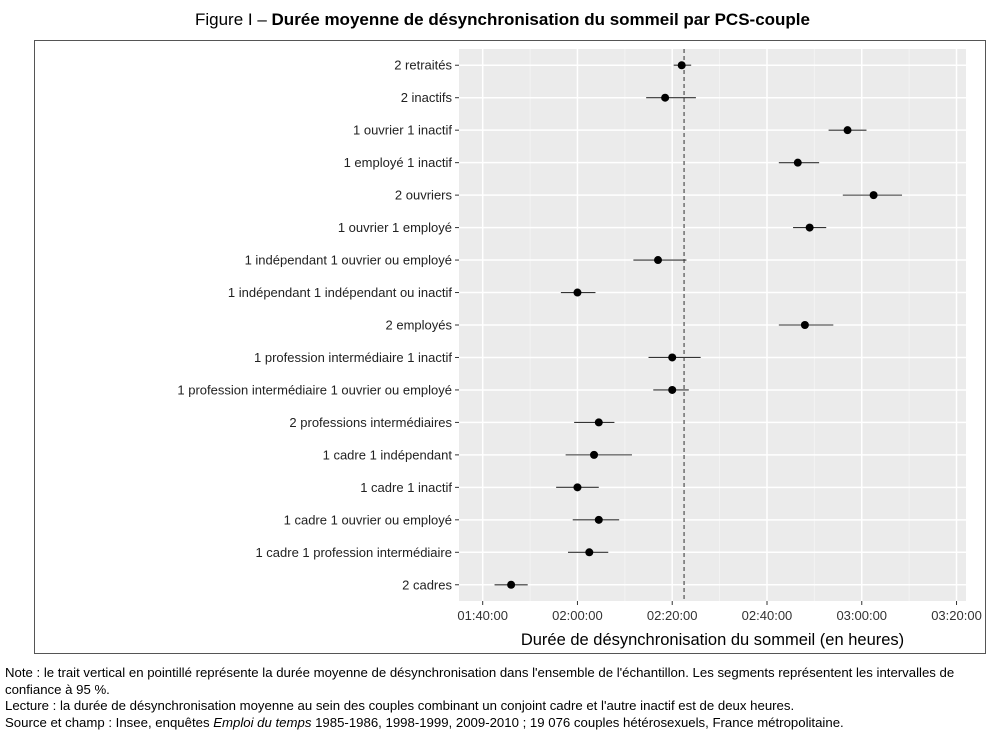 The image size is (1005, 745). What do you see at coordinates (423, 65) in the screenshot?
I see `y-tick-label: 2 retraités` at bounding box center [423, 65].